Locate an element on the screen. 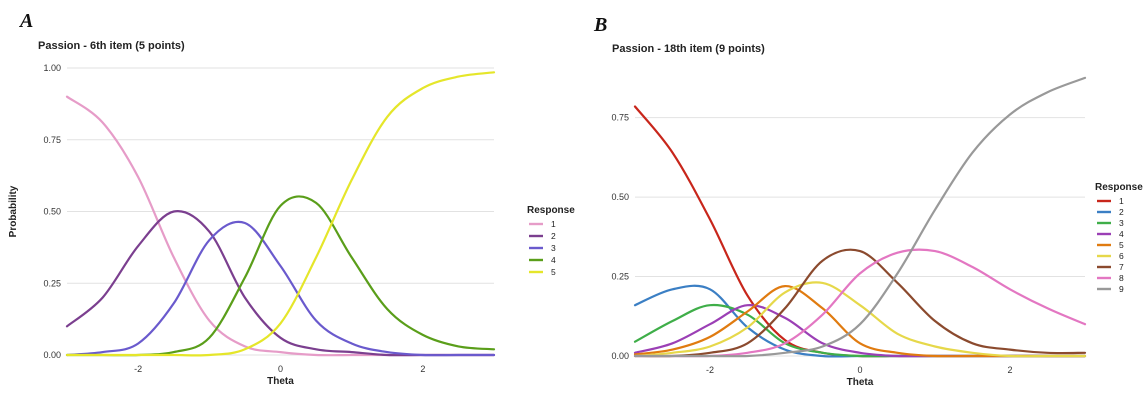 The height and width of the screenshot is (398, 1143). legend-label-9: 9 is located at coordinates (1121, 289).